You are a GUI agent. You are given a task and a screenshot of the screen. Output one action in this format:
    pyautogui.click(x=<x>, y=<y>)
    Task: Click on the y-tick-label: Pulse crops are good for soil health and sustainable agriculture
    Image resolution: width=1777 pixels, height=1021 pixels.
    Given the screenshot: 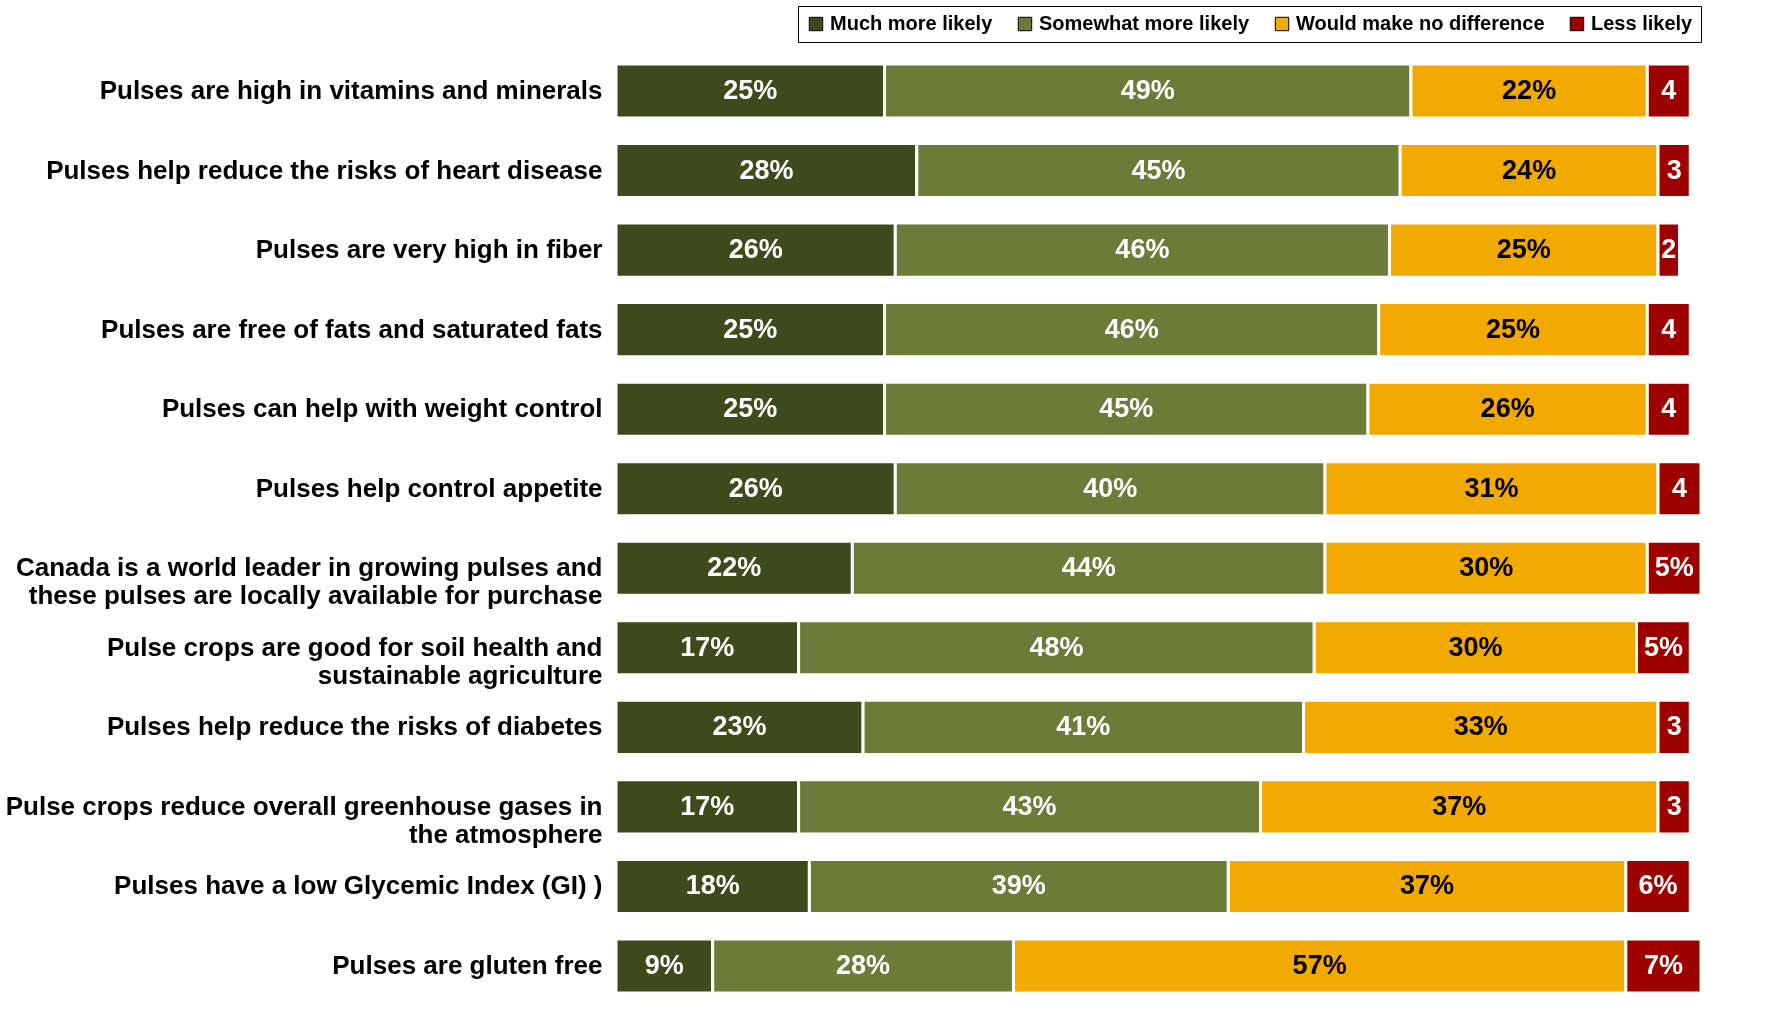 What is the action you would take?
    pyautogui.click(x=354, y=660)
    